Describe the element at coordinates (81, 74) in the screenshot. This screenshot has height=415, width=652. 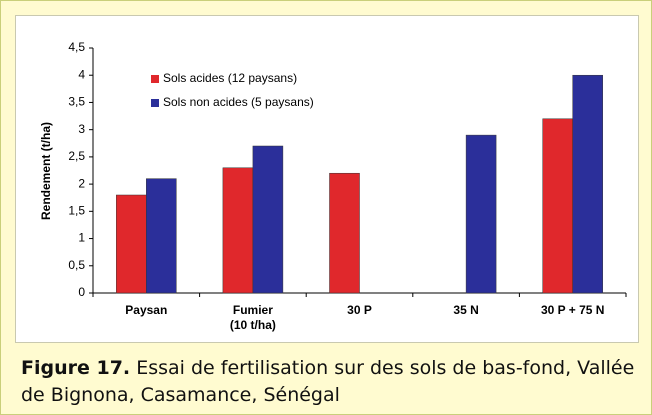
I see `y-tick-label: 4` at that location.